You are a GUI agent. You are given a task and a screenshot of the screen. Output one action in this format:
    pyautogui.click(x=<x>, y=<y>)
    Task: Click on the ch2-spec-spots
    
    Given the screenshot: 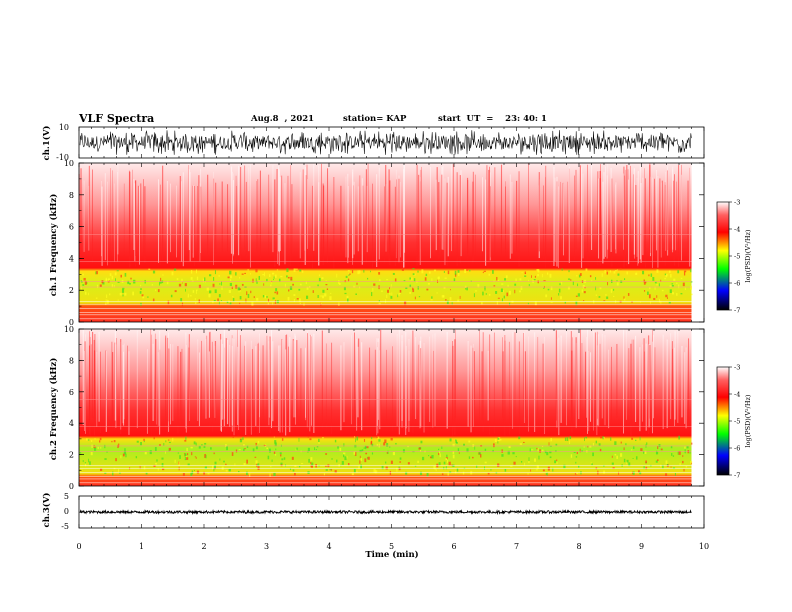 What is the action you would take?
    pyautogui.click(x=386, y=456)
    